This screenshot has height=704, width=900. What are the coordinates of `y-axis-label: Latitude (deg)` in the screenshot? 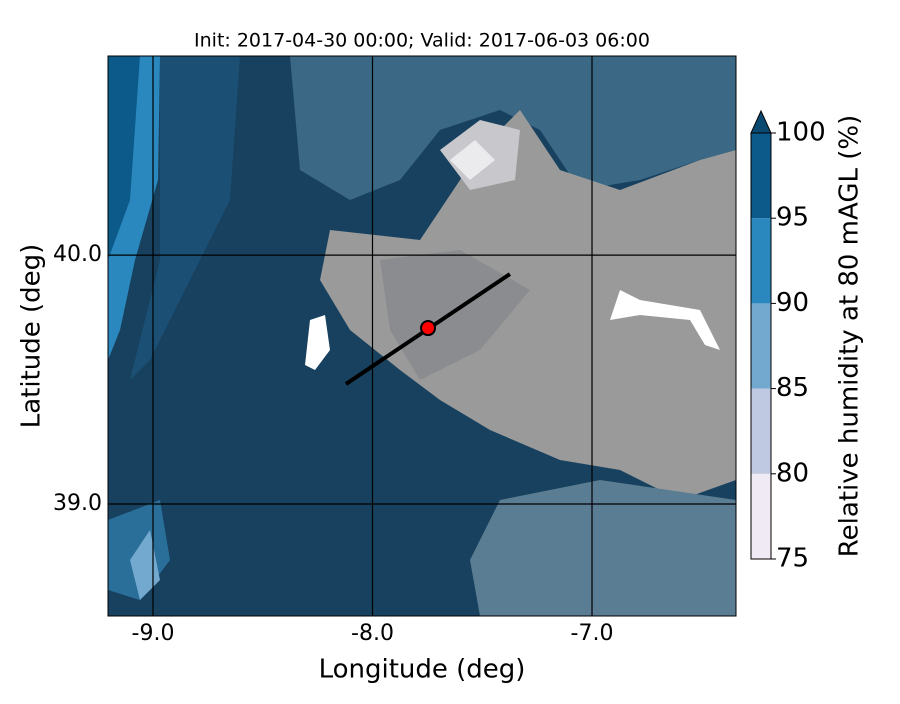 It's located at (32, 336).